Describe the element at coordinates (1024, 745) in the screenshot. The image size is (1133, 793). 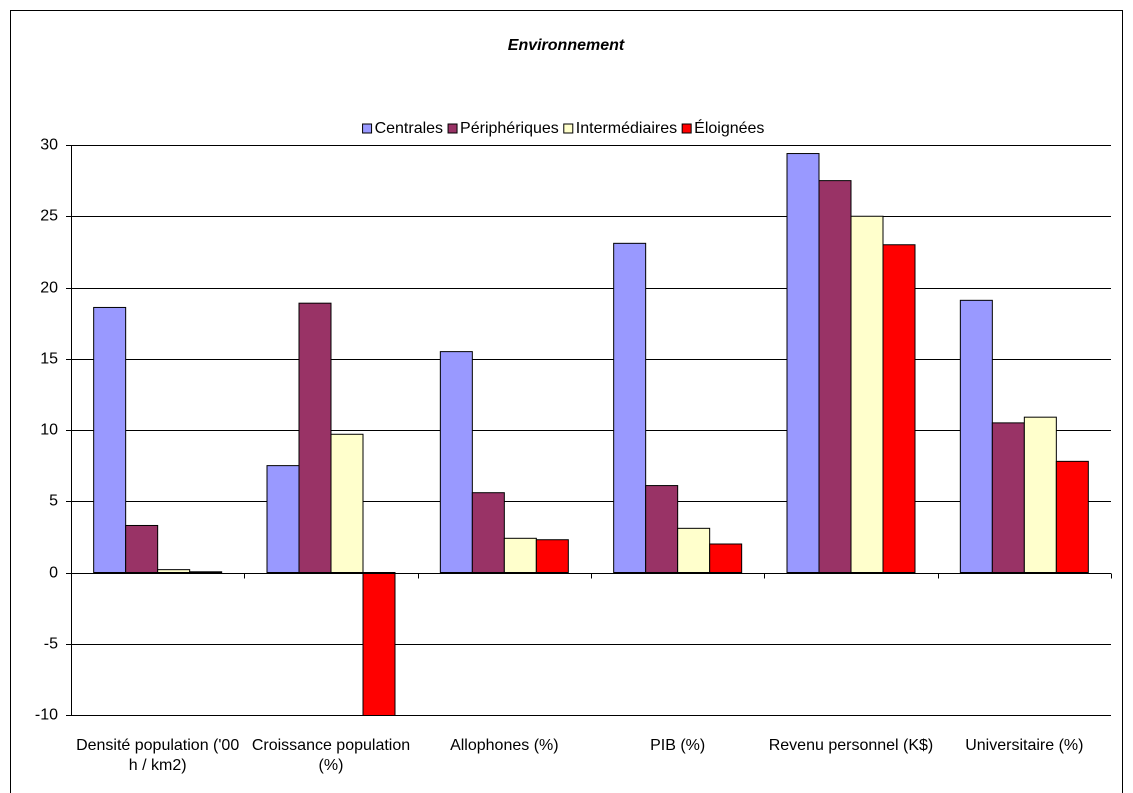
I see `x-tick-label: Universitaire (%)` at that location.